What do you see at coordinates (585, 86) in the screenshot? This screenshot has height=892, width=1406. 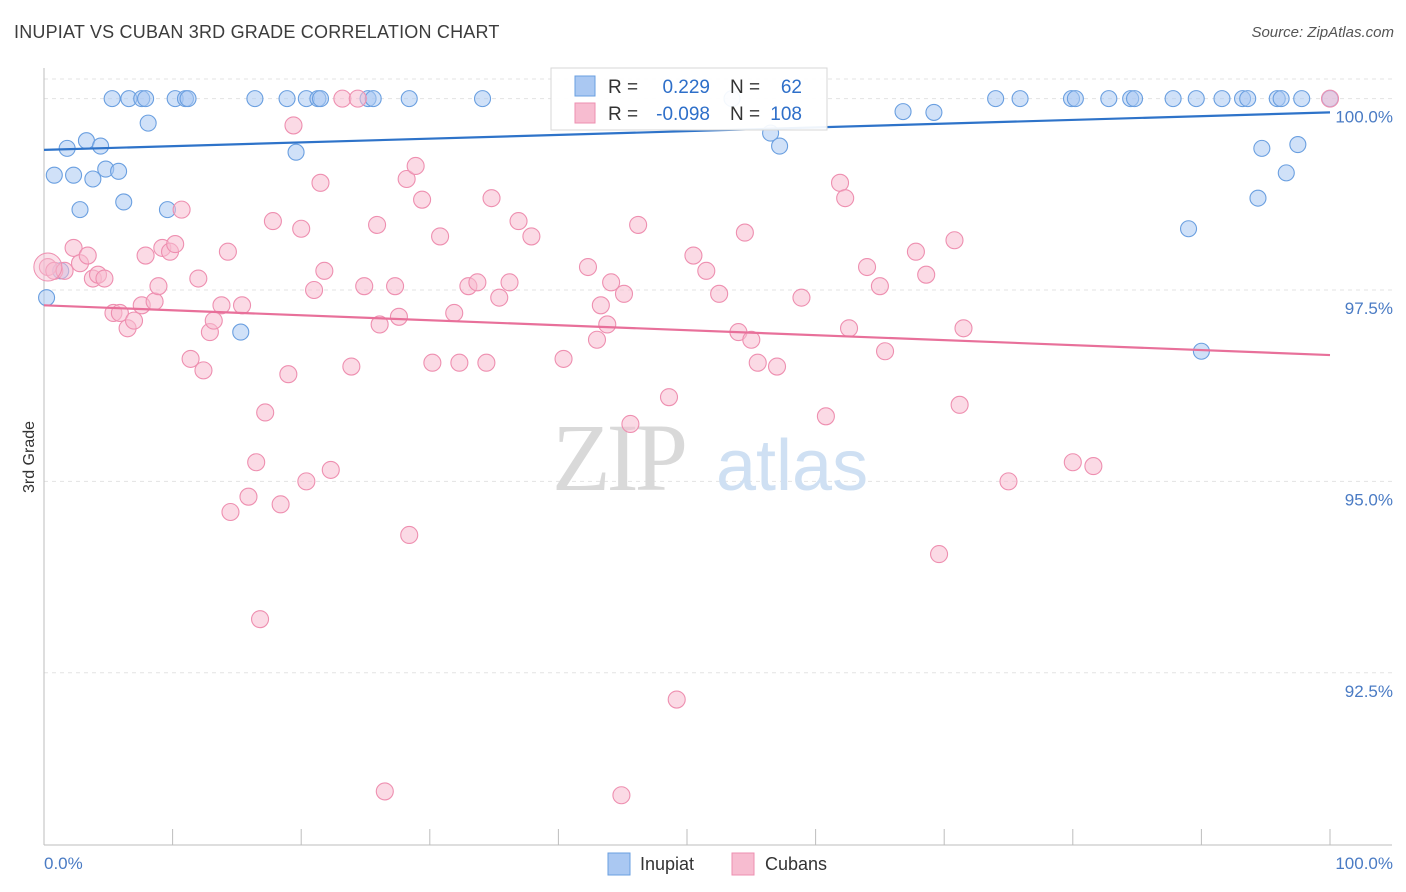 I see `legend-swatch-inupiat` at bounding box center [585, 86].